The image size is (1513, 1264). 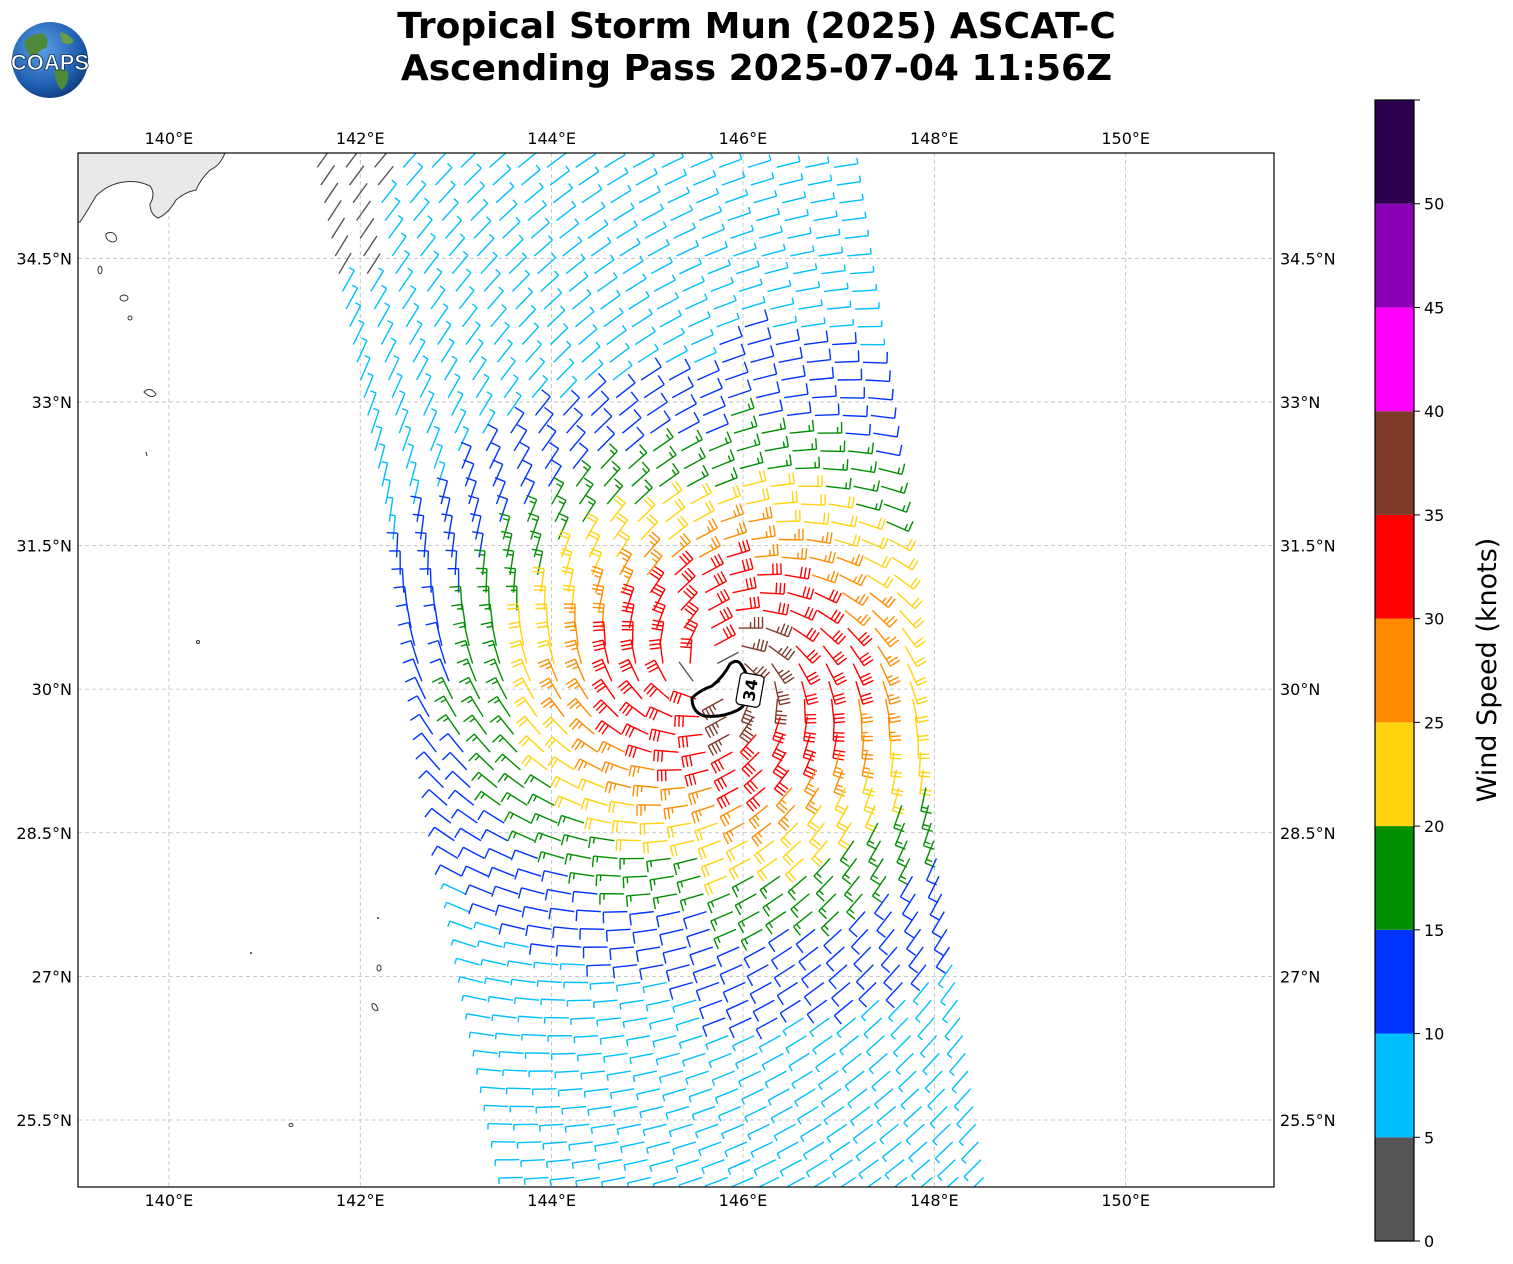 What do you see at coordinates (1434, 204) in the screenshot?
I see `colorbar-tick-label: 50` at bounding box center [1434, 204].